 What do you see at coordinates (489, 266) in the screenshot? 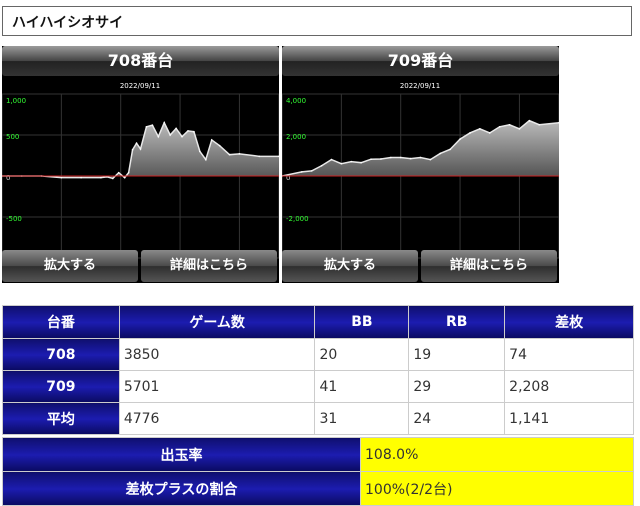
I see `machine-709-detail-button: 詳細はこちら` at bounding box center [489, 266].